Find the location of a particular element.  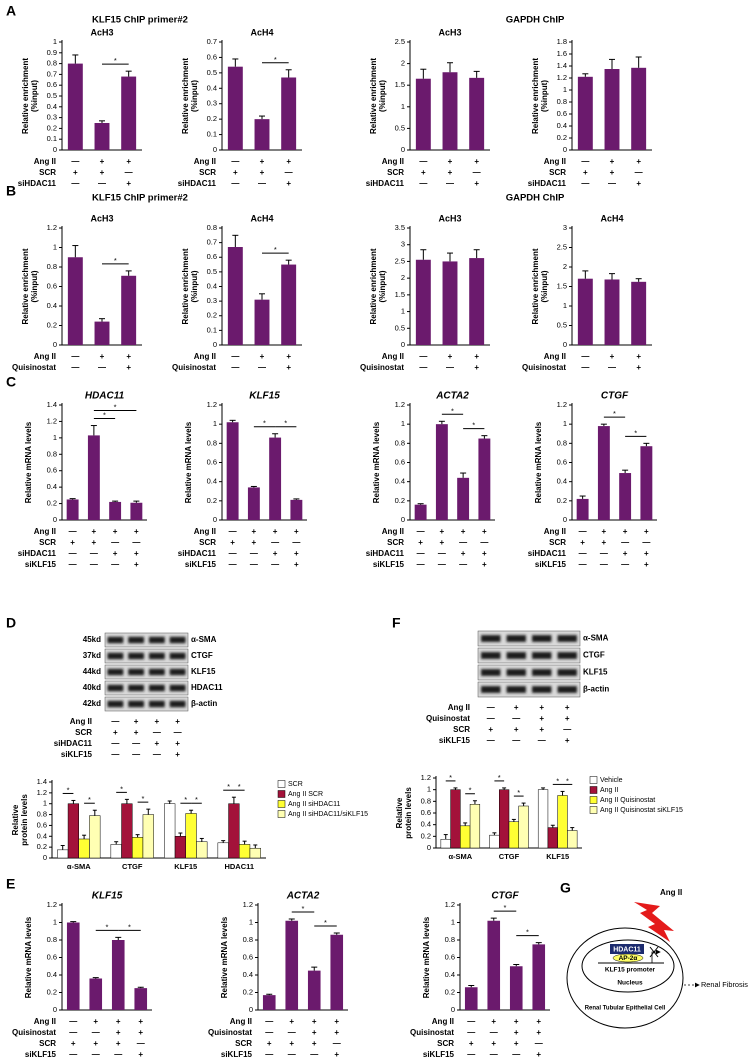

band-name: β-actin is located at coordinates (204, 703).